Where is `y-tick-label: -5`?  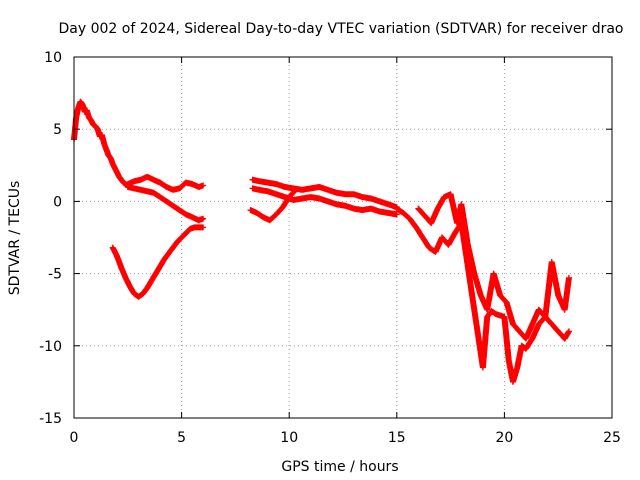 y-tick-label: -5 is located at coordinates (55, 275).